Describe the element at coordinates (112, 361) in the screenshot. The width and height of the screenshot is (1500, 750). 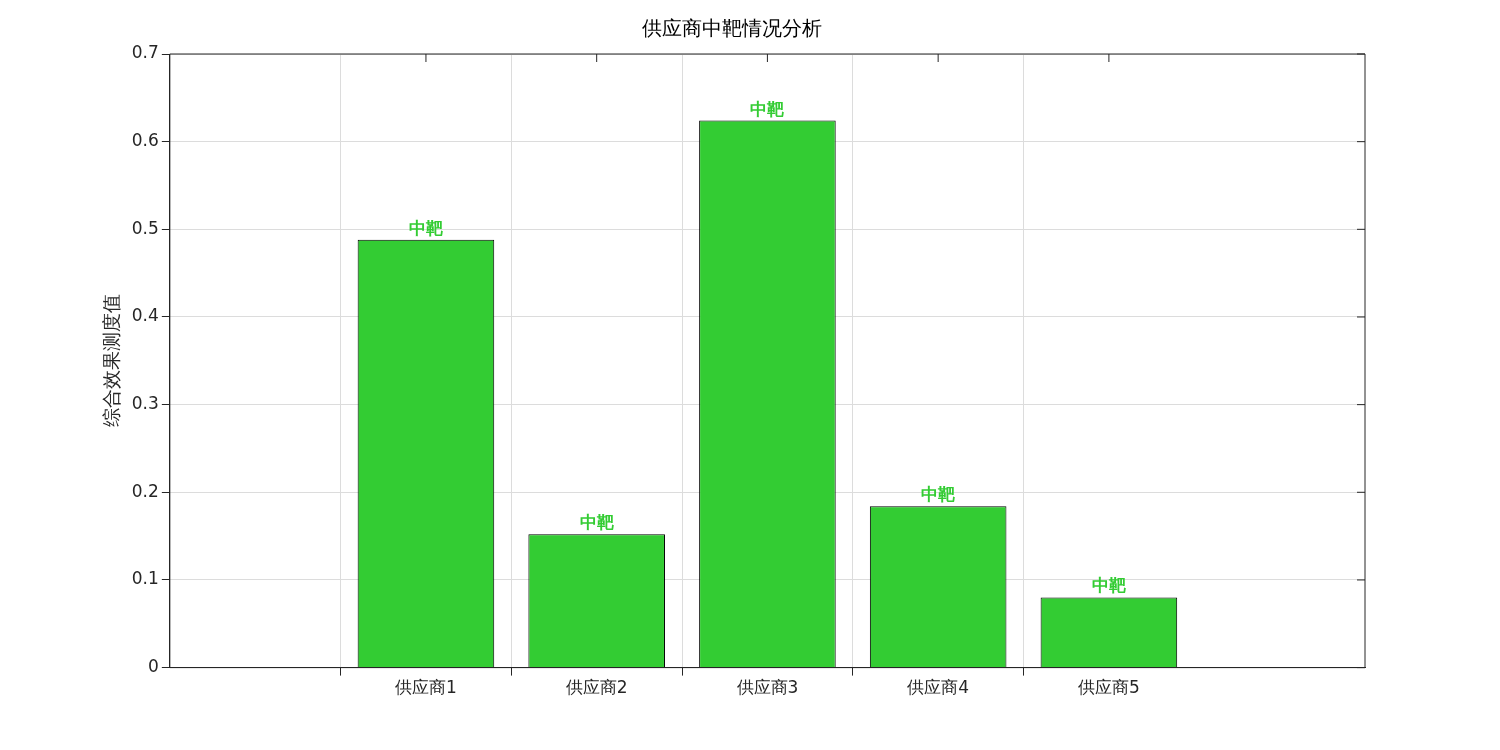
I see `y-axis-title: 综合效果测度值` at that location.